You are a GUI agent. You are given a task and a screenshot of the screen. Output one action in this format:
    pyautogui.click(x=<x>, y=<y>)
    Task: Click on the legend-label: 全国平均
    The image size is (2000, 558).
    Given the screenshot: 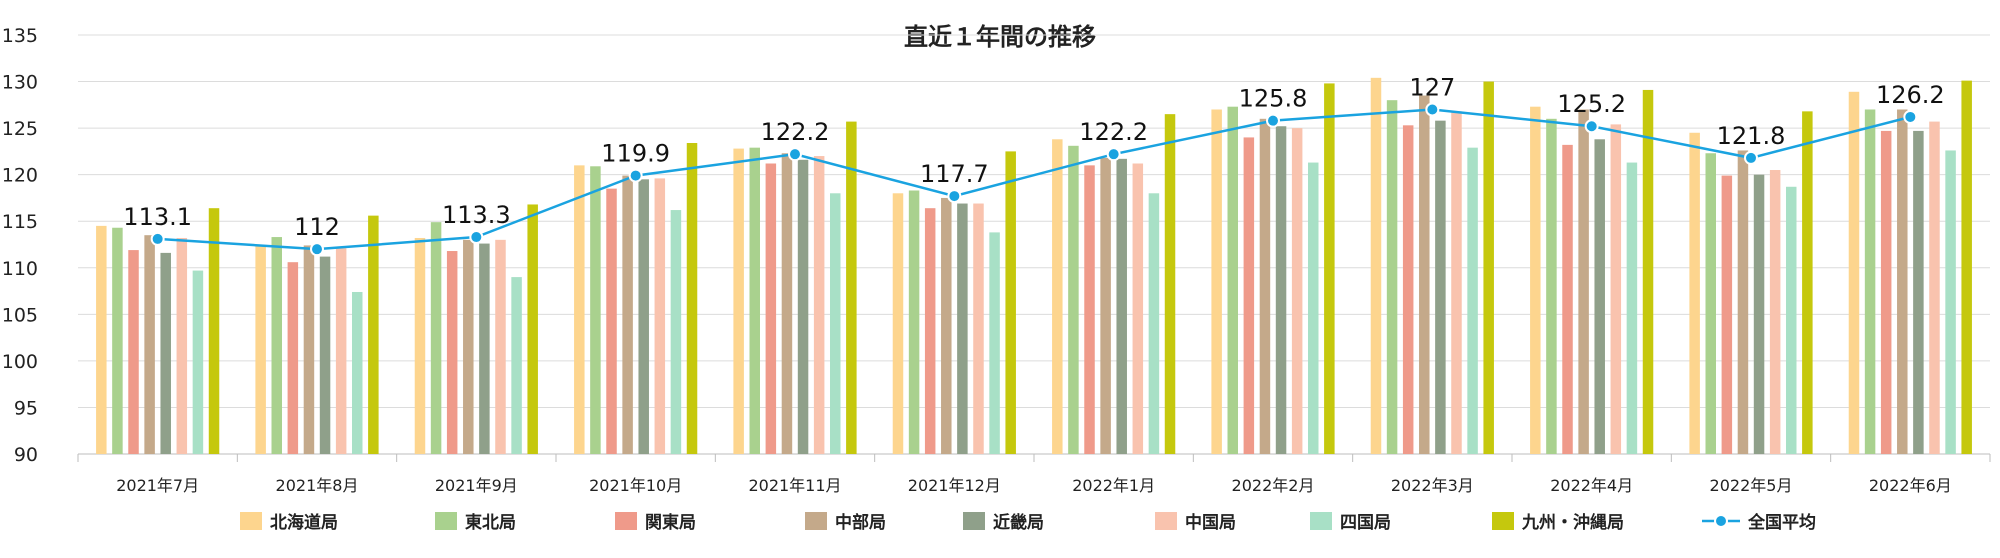 What is the action you would take?
    pyautogui.click(x=1781, y=522)
    